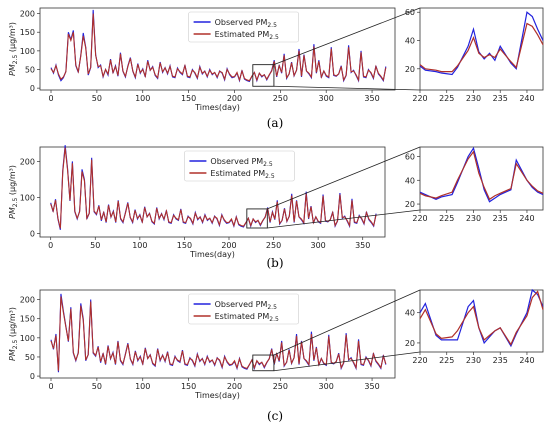 The width and height of the screenshot is (550, 432). Describe the element at coordinates (275, 416) in the screenshot. I see `panel-label: (c)` at that location.